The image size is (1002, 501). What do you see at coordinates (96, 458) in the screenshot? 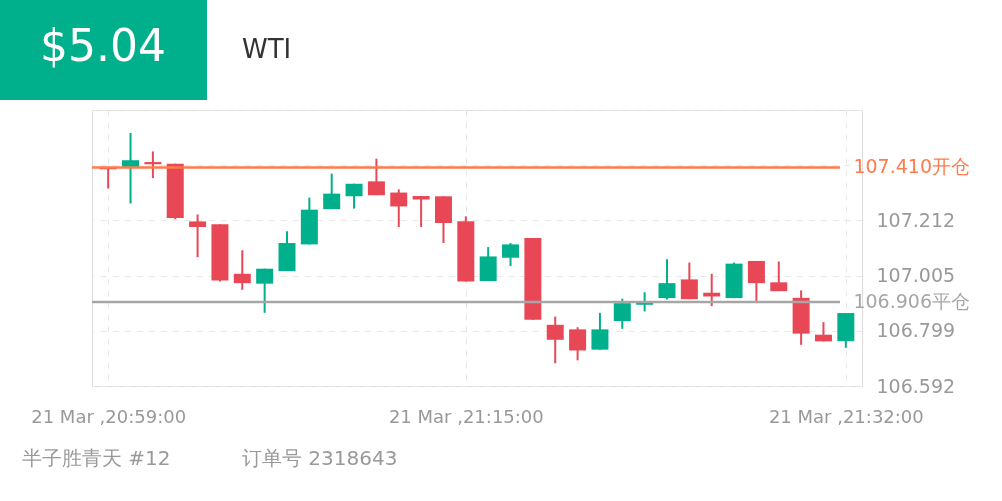
I see `text: 半子胜青天 #12` at bounding box center [96, 458].